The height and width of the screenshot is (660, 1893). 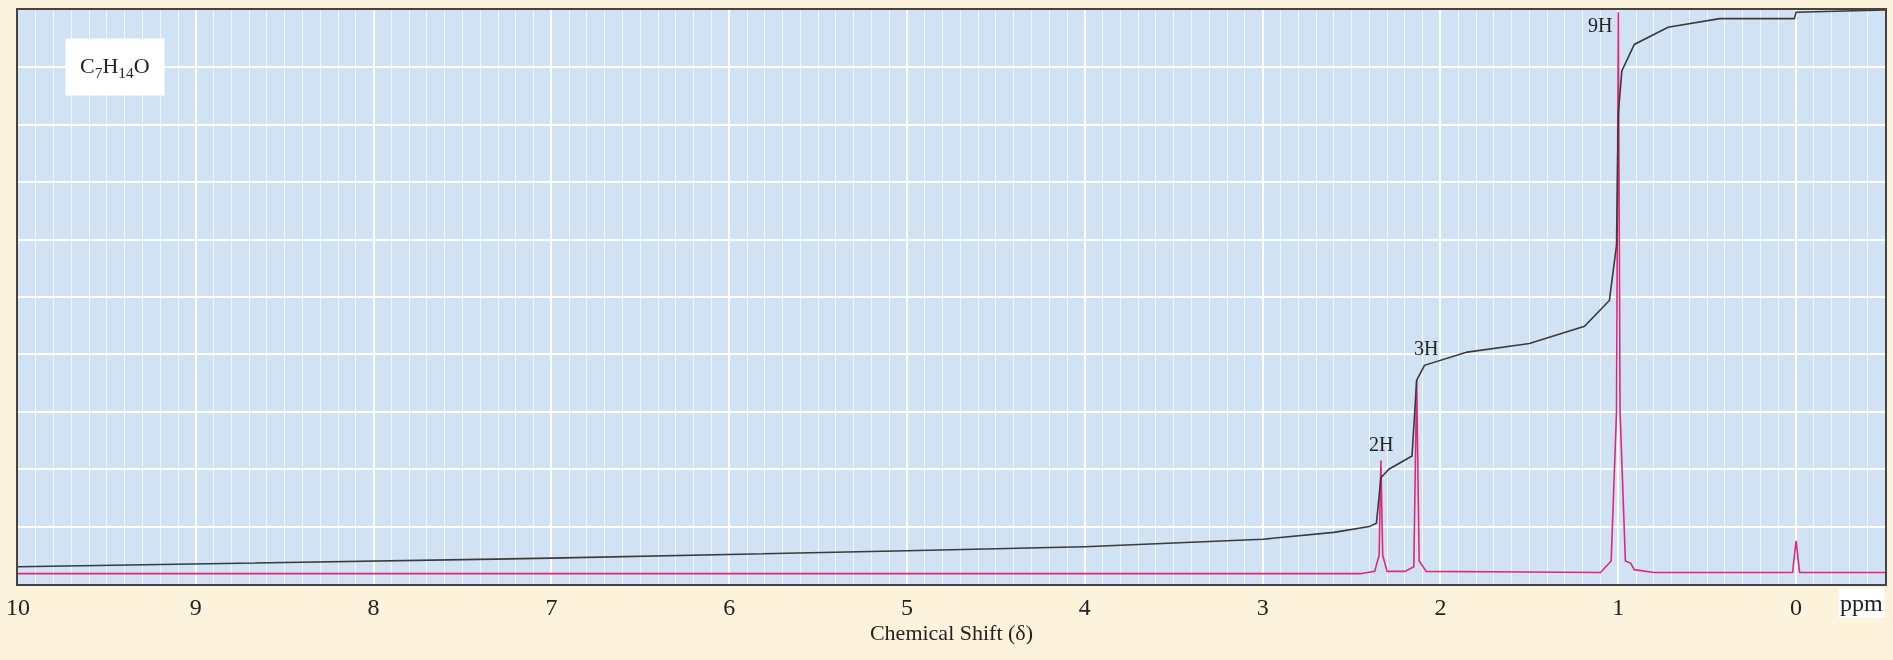 What do you see at coordinates (1600, 25) in the screenshot?
I see `annotation: 9H` at bounding box center [1600, 25].